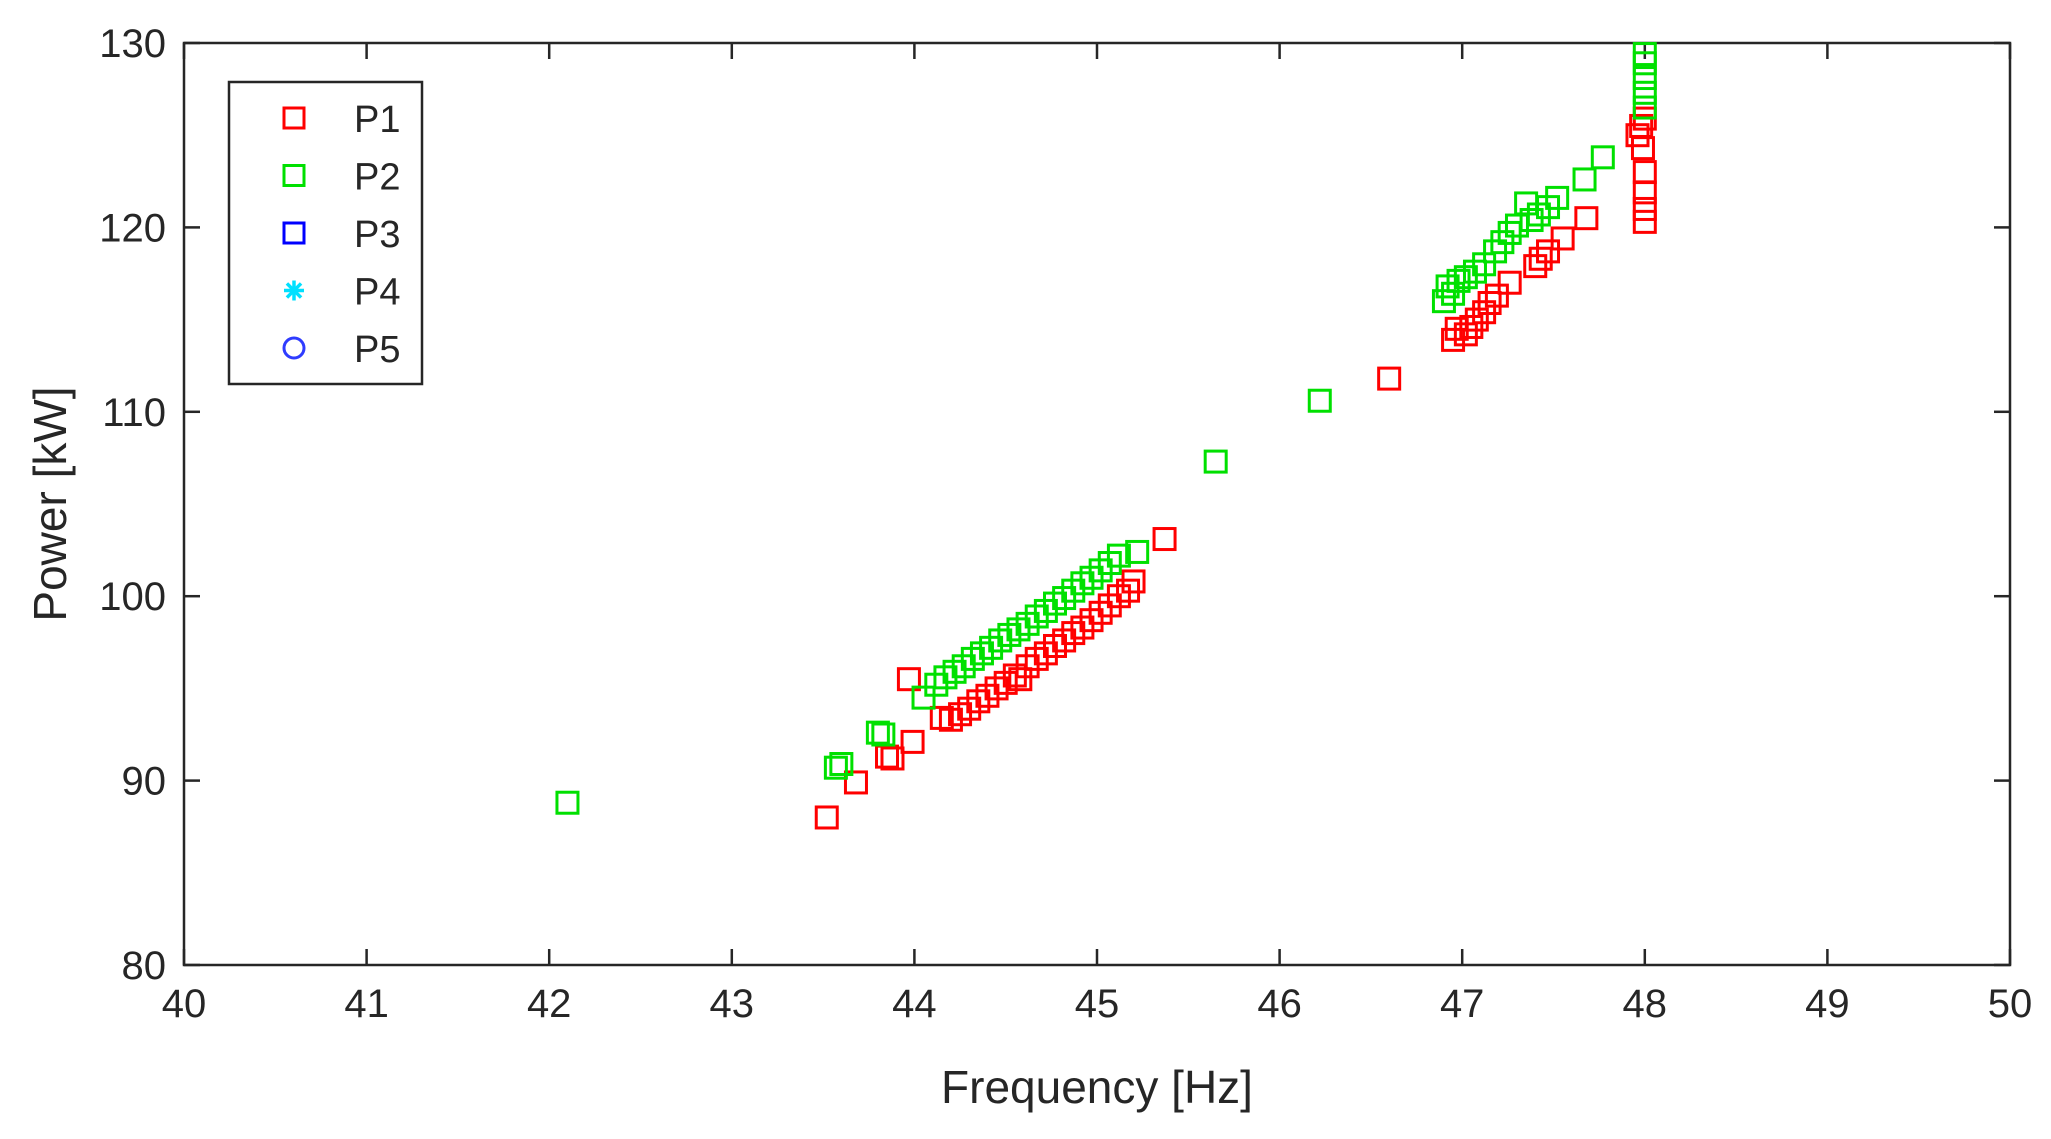  What do you see at coordinates (132, 505) in the screenshot?
I see `y-tick-labels: 80 90 100 110 120 130` at bounding box center [132, 505].